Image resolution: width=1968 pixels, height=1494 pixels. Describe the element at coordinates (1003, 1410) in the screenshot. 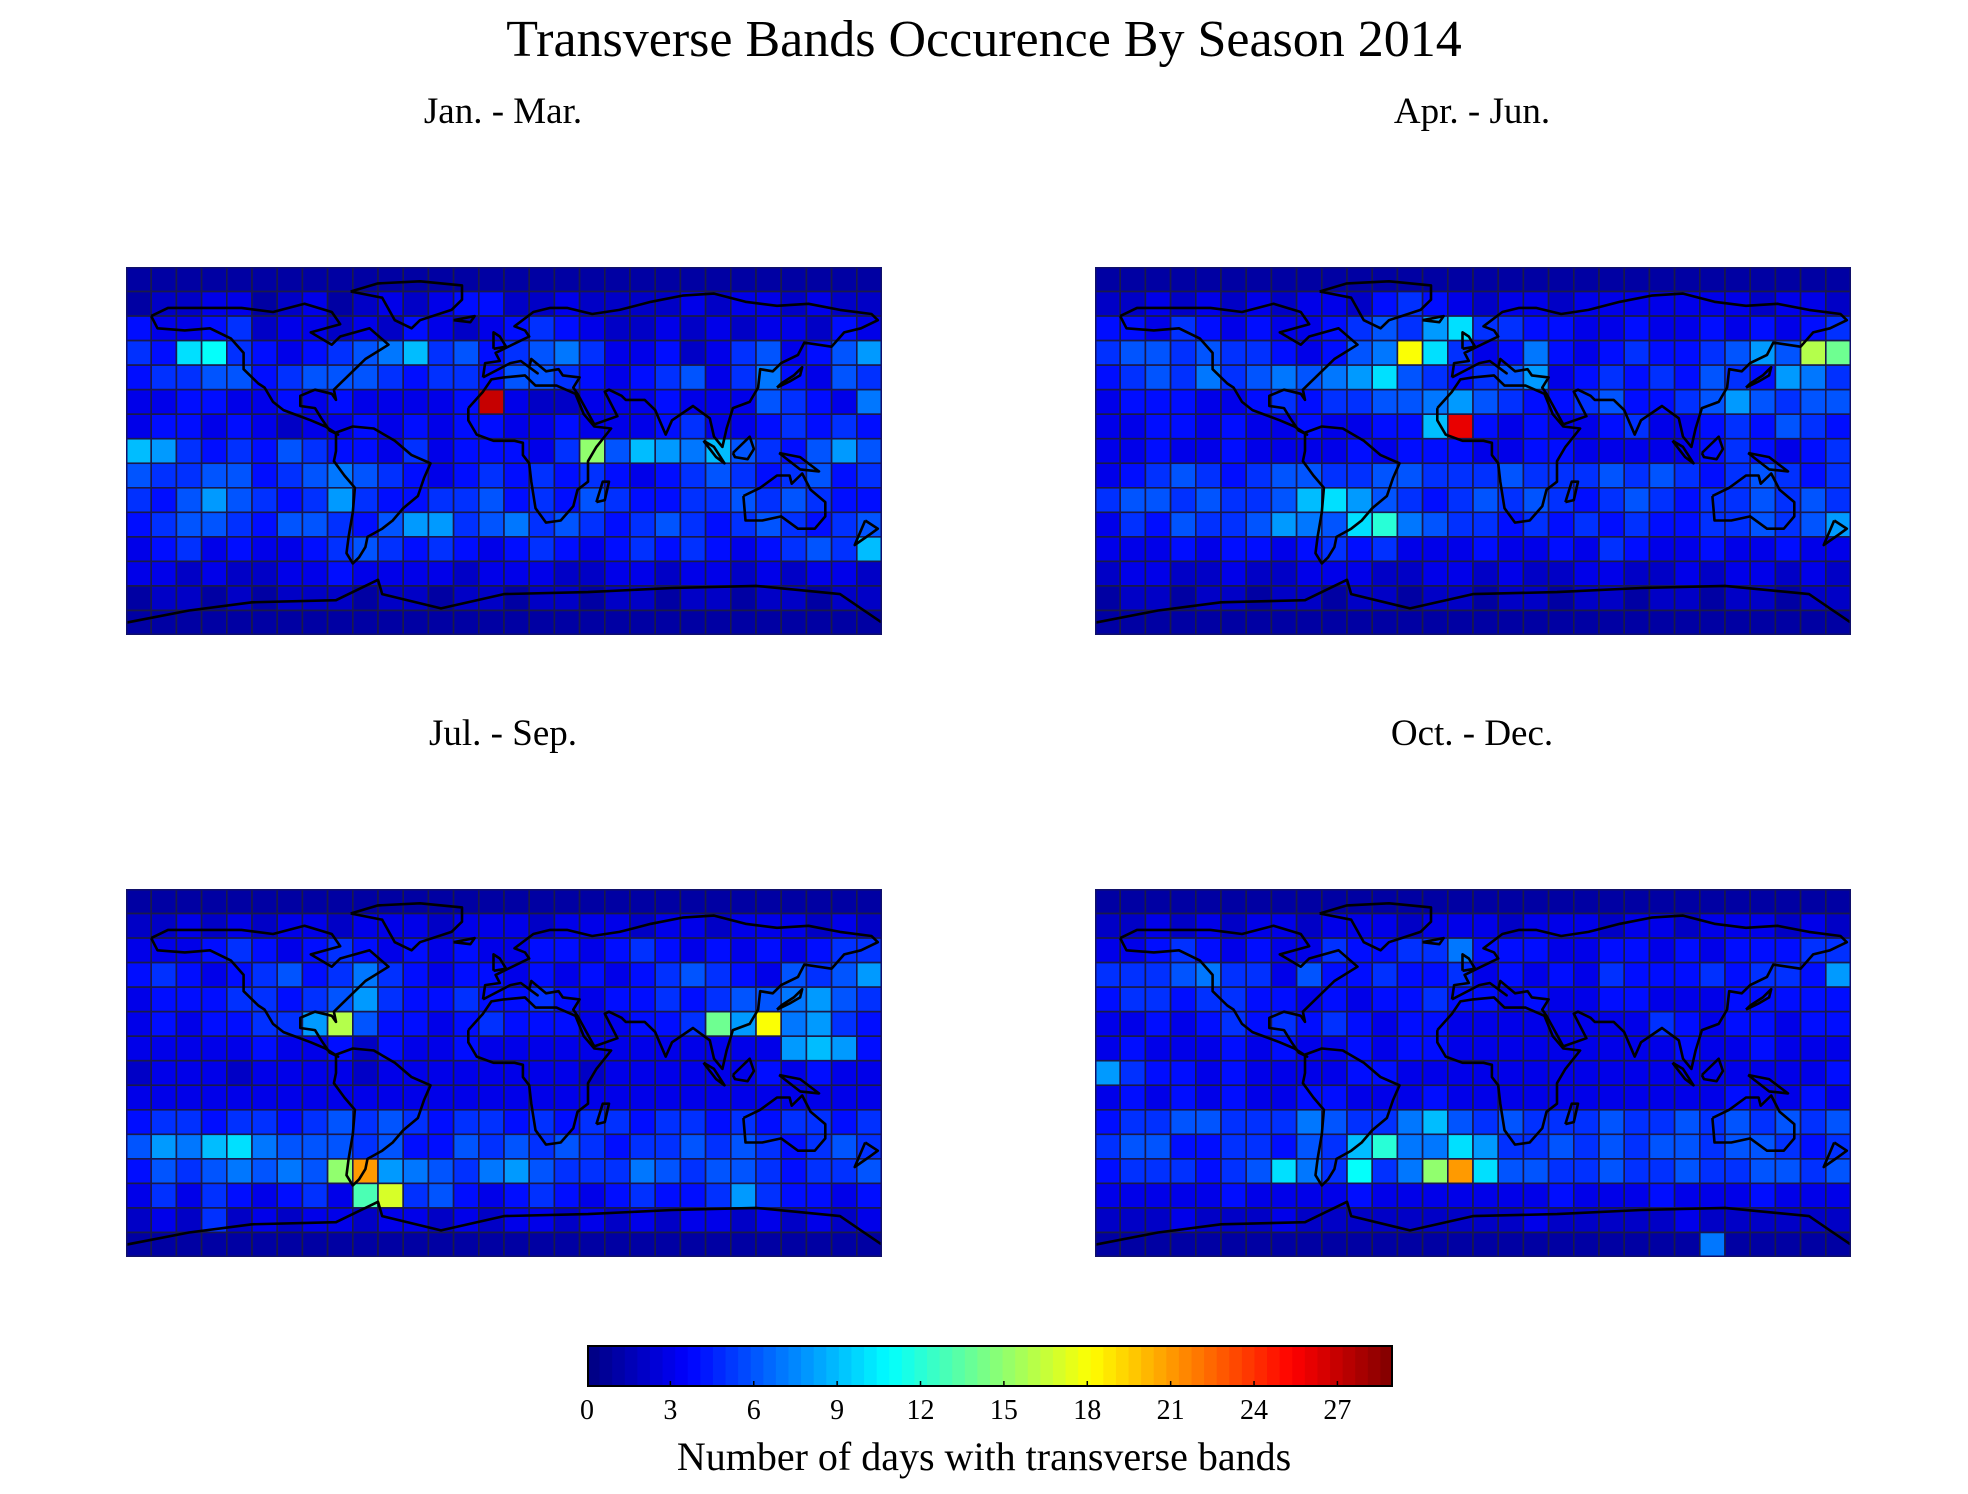

I see `colorbar-tick-label: 15` at that location.